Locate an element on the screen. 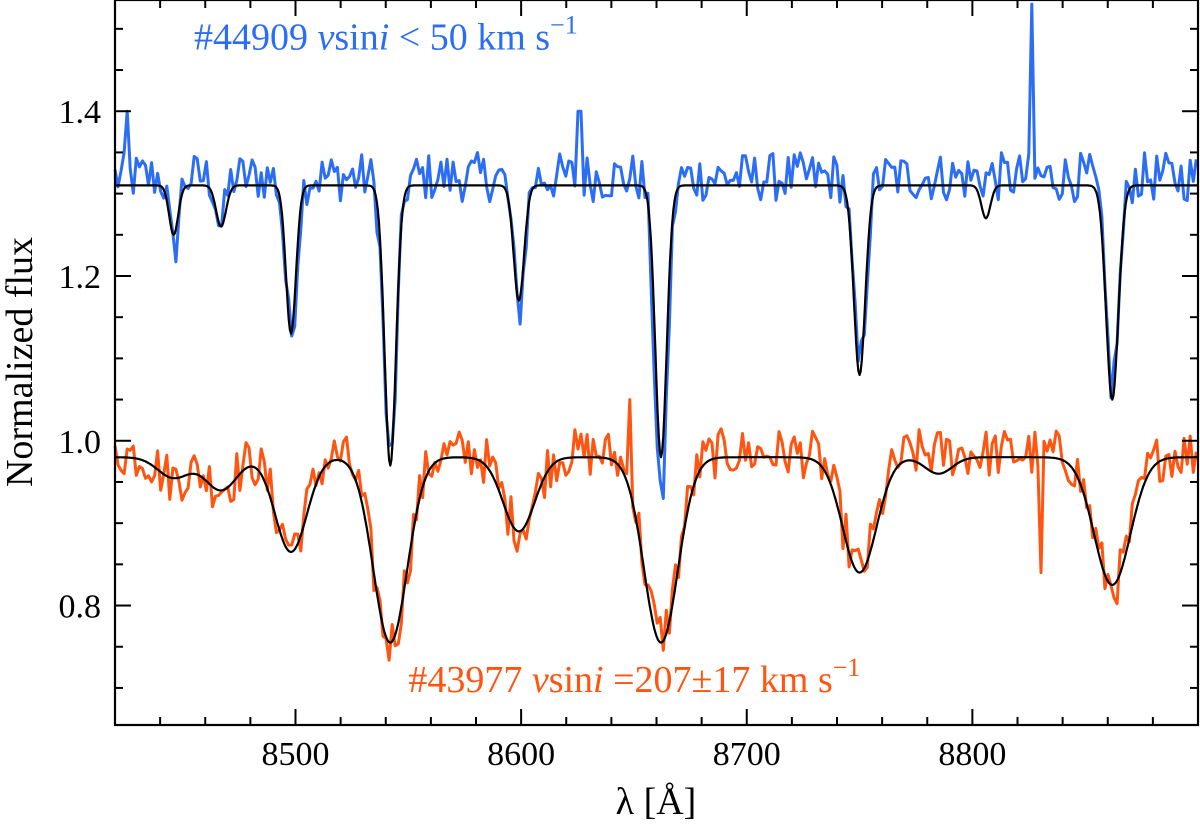  x-tick-label: 8800 is located at coordinates (972, 754).